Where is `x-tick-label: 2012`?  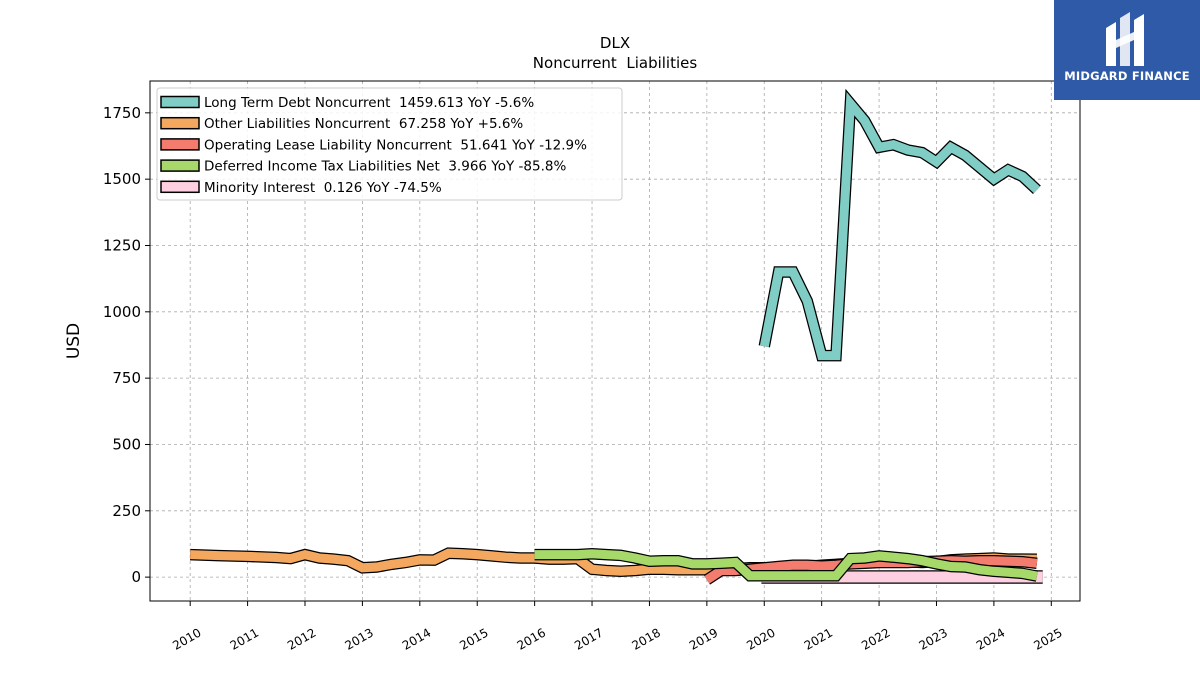 x-tick-label: 2012 is located at coordinates (301, 638).